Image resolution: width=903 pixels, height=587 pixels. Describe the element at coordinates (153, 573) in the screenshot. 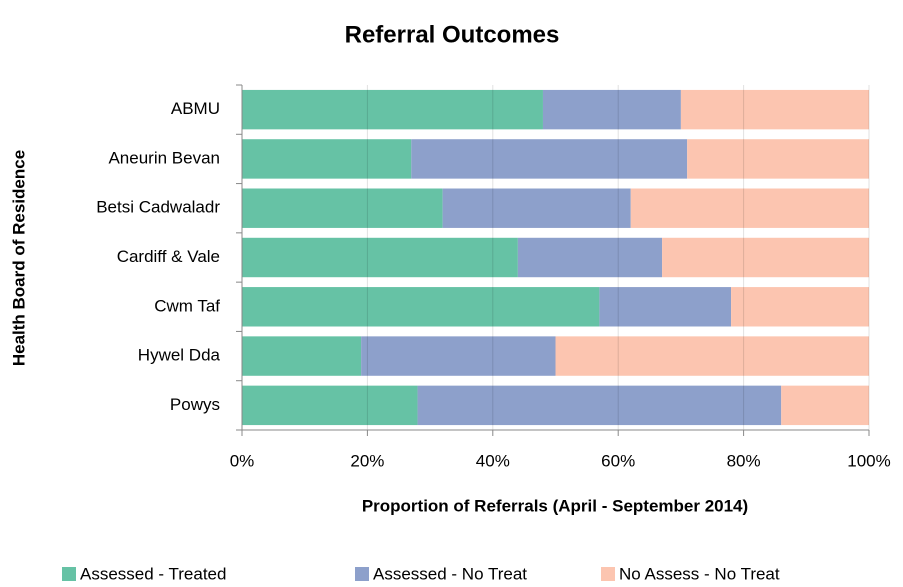

I see `legend-label: Assessed - Treated` at that location.